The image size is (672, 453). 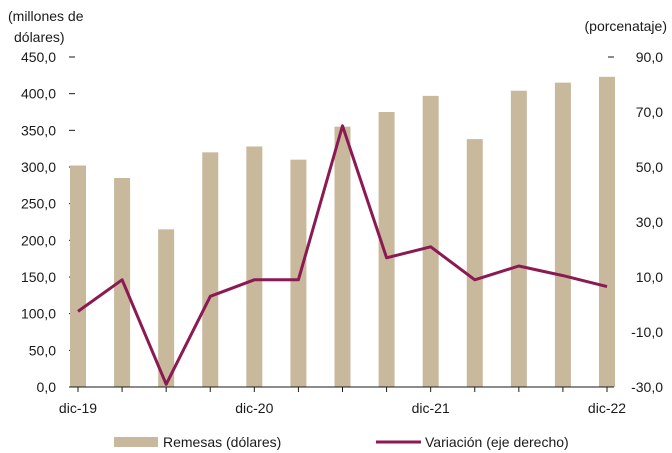 What do you see at coordinates (222, 442) in the screenshot?
I see `legend-label-bars: Remesas (dólares)` at bounding box center [222, 442].